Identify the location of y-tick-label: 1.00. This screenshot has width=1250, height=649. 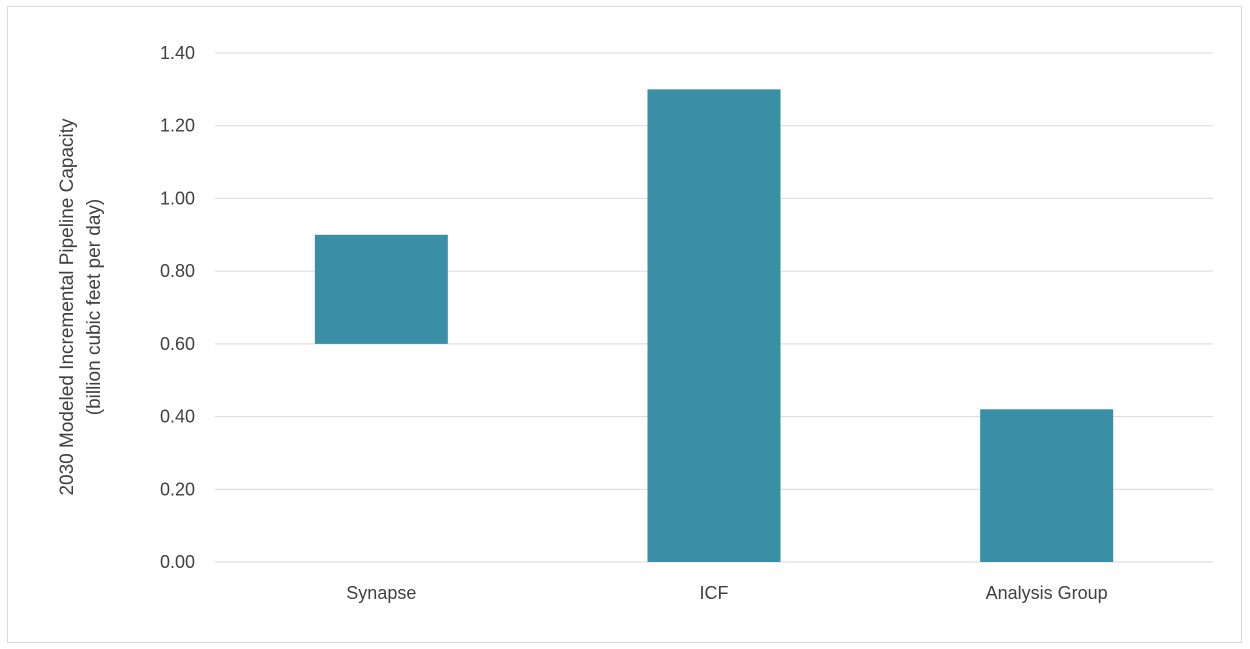
(177, 198).